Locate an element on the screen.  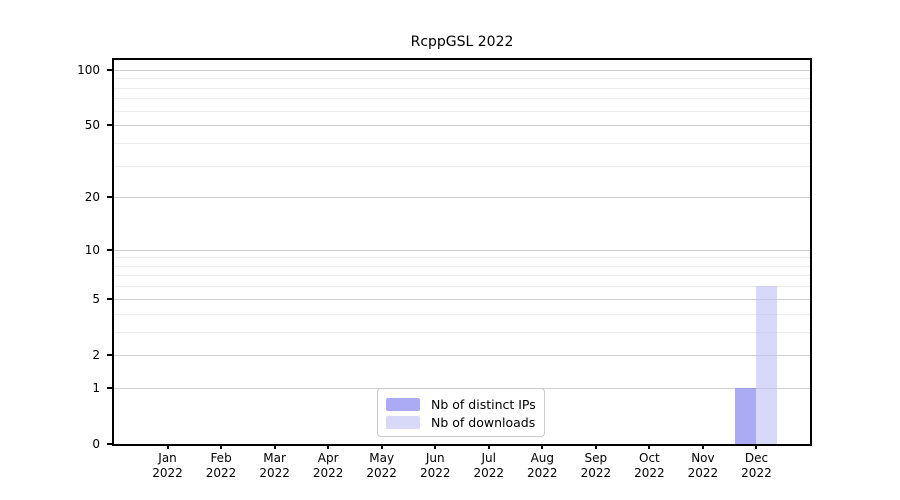
x-tick-label-month: Feb is located at coordinates (221, 458).